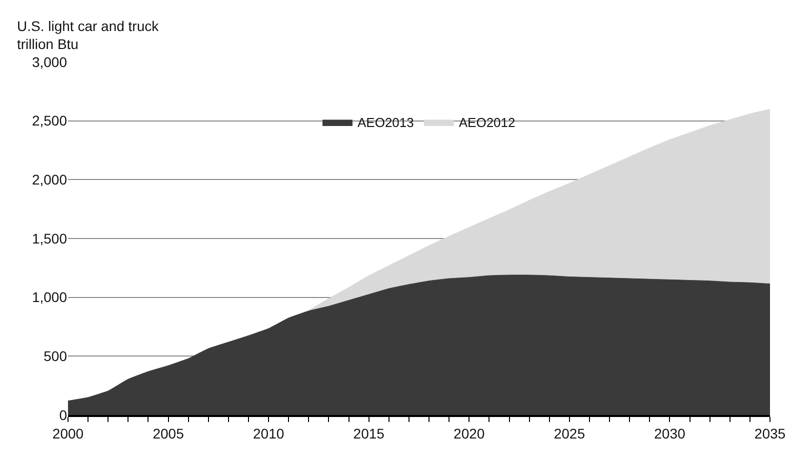 The image size is (798, 454). I want to click on legend-label: AEO2013, so click(386, 122).